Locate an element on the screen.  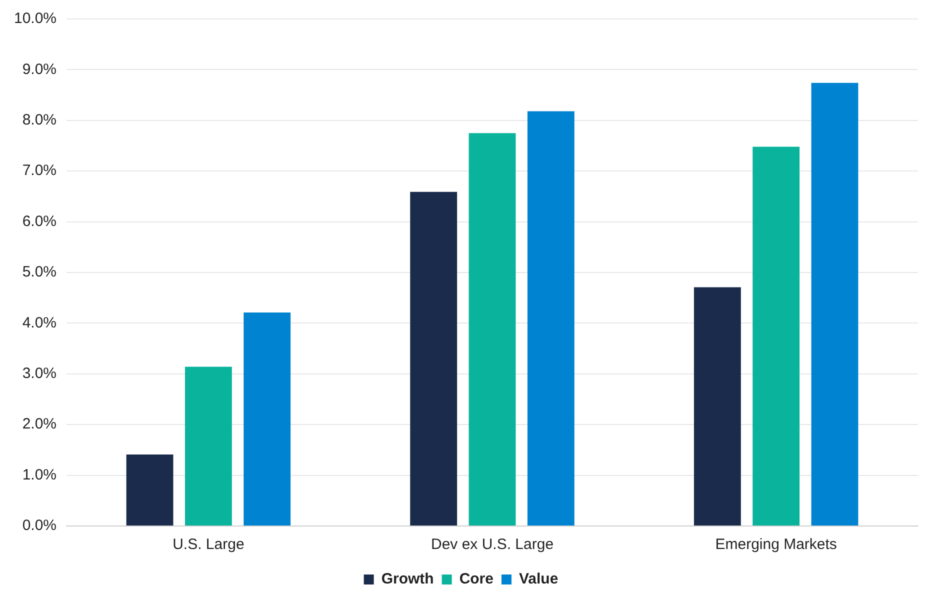
y-tick-label: 6.0% is located at coordinates (39, 221).